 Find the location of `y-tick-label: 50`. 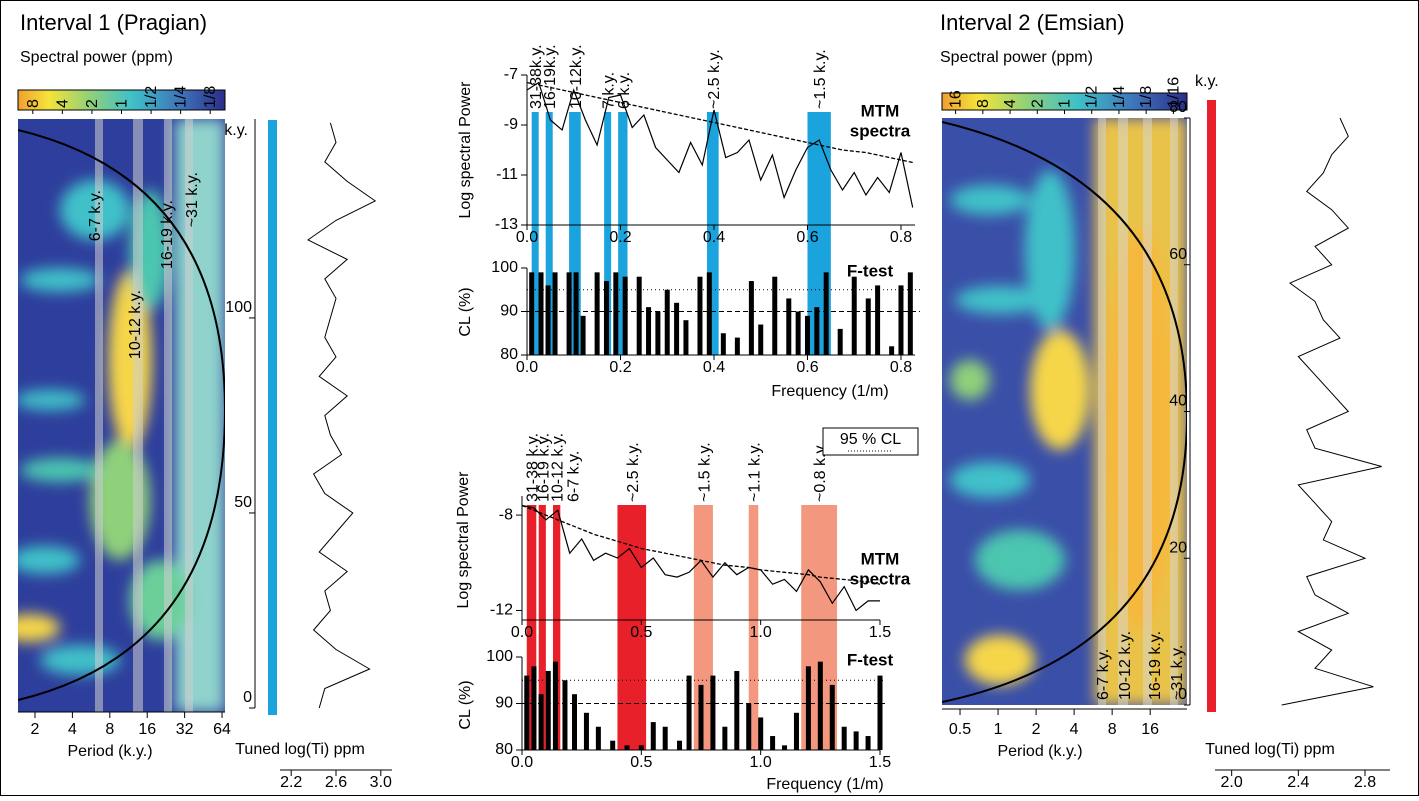

y-tick-label: 50 is located at coordinates (243, 502).